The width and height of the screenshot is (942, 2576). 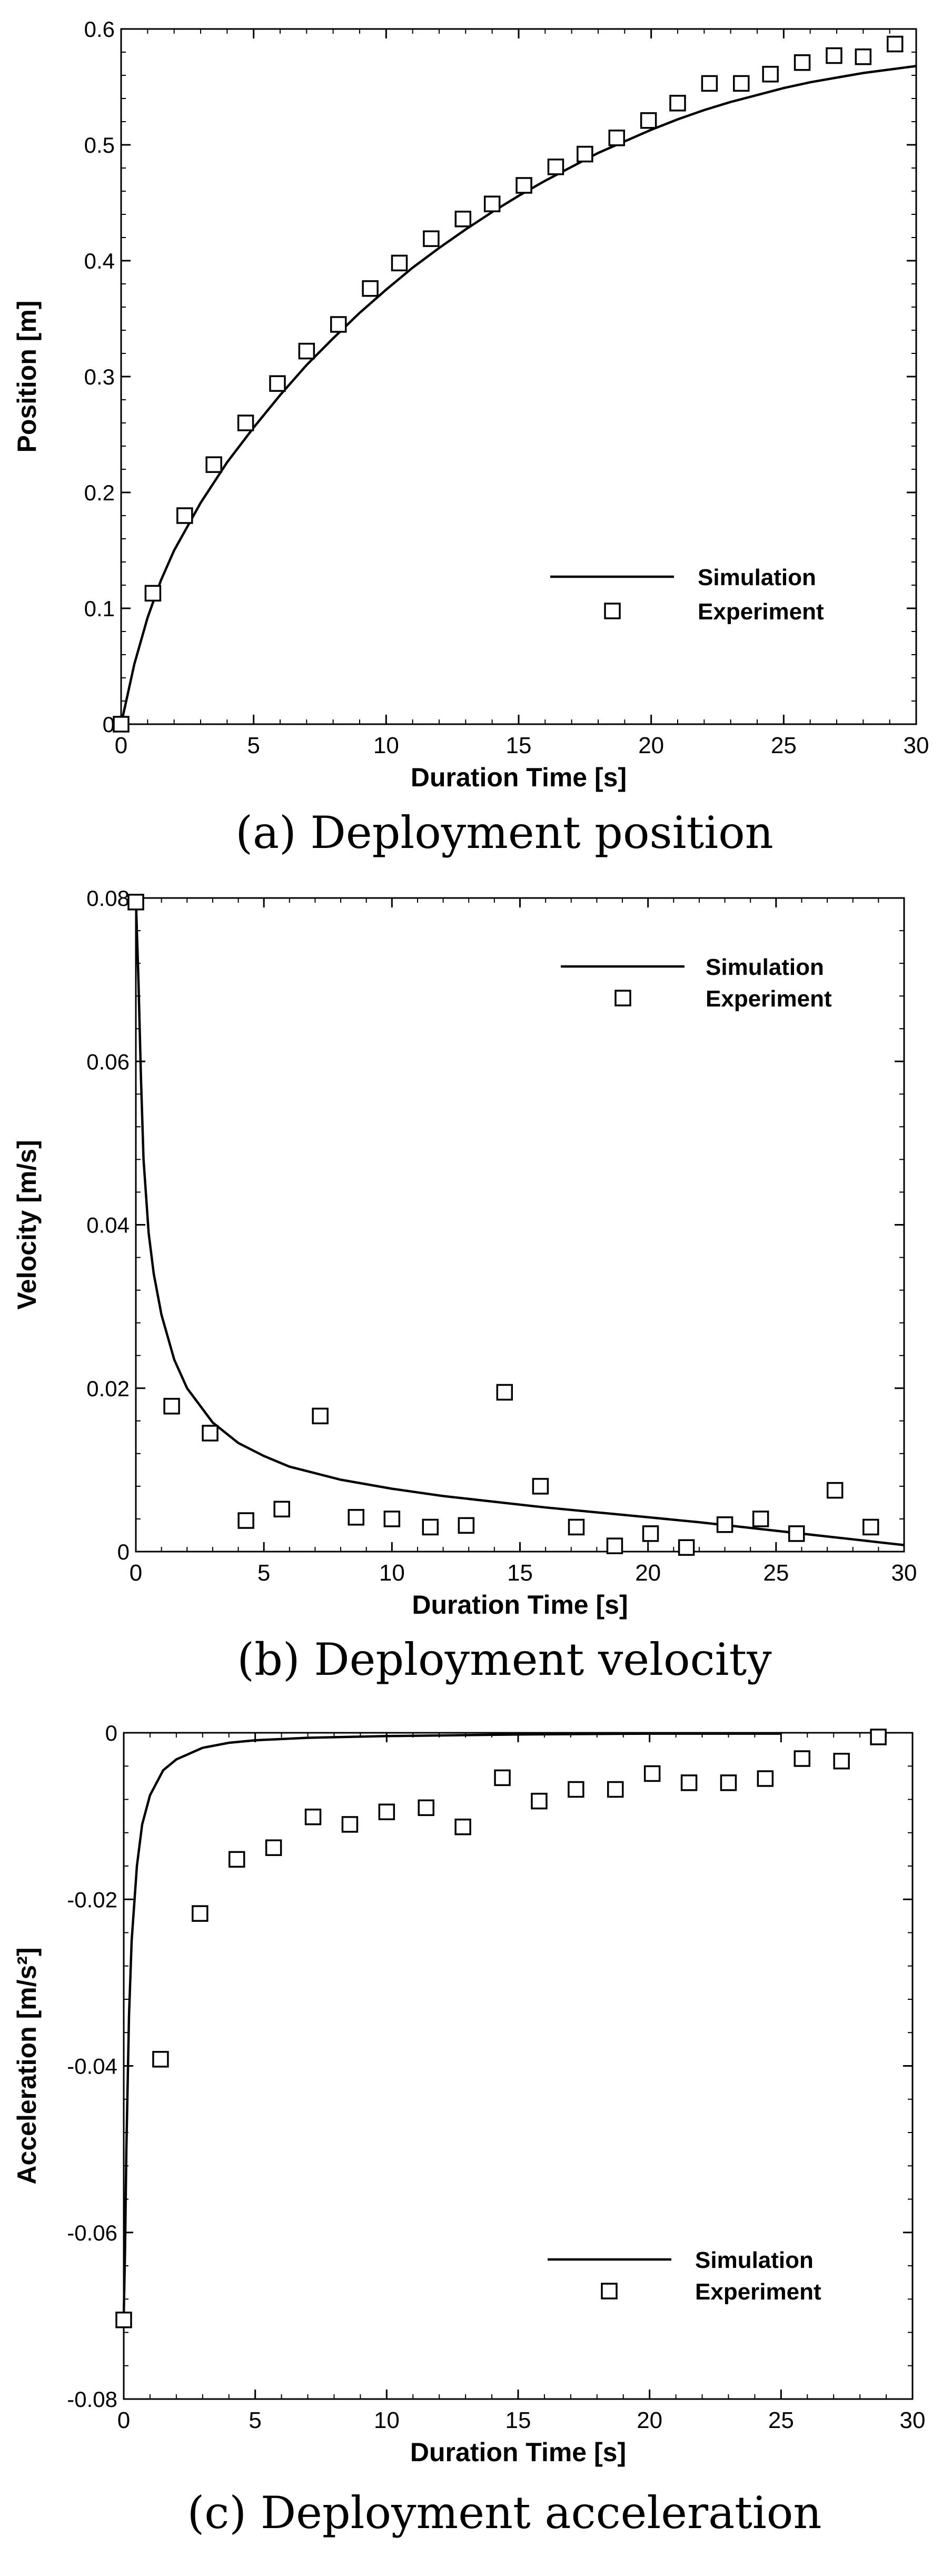 What do you see at coordinates (108, 1388) in the screenshot?
I see `y-tick-label: 0.02` at bounding box center [108, 1388].